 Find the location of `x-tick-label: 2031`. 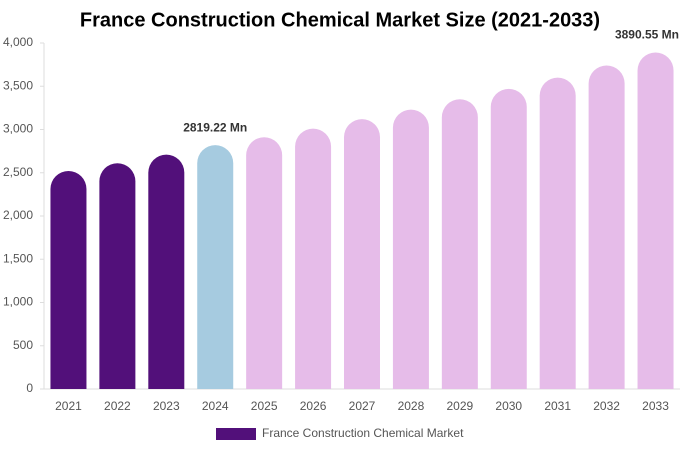

x-tick-label: 2031 is located at coordinates (557, 406).